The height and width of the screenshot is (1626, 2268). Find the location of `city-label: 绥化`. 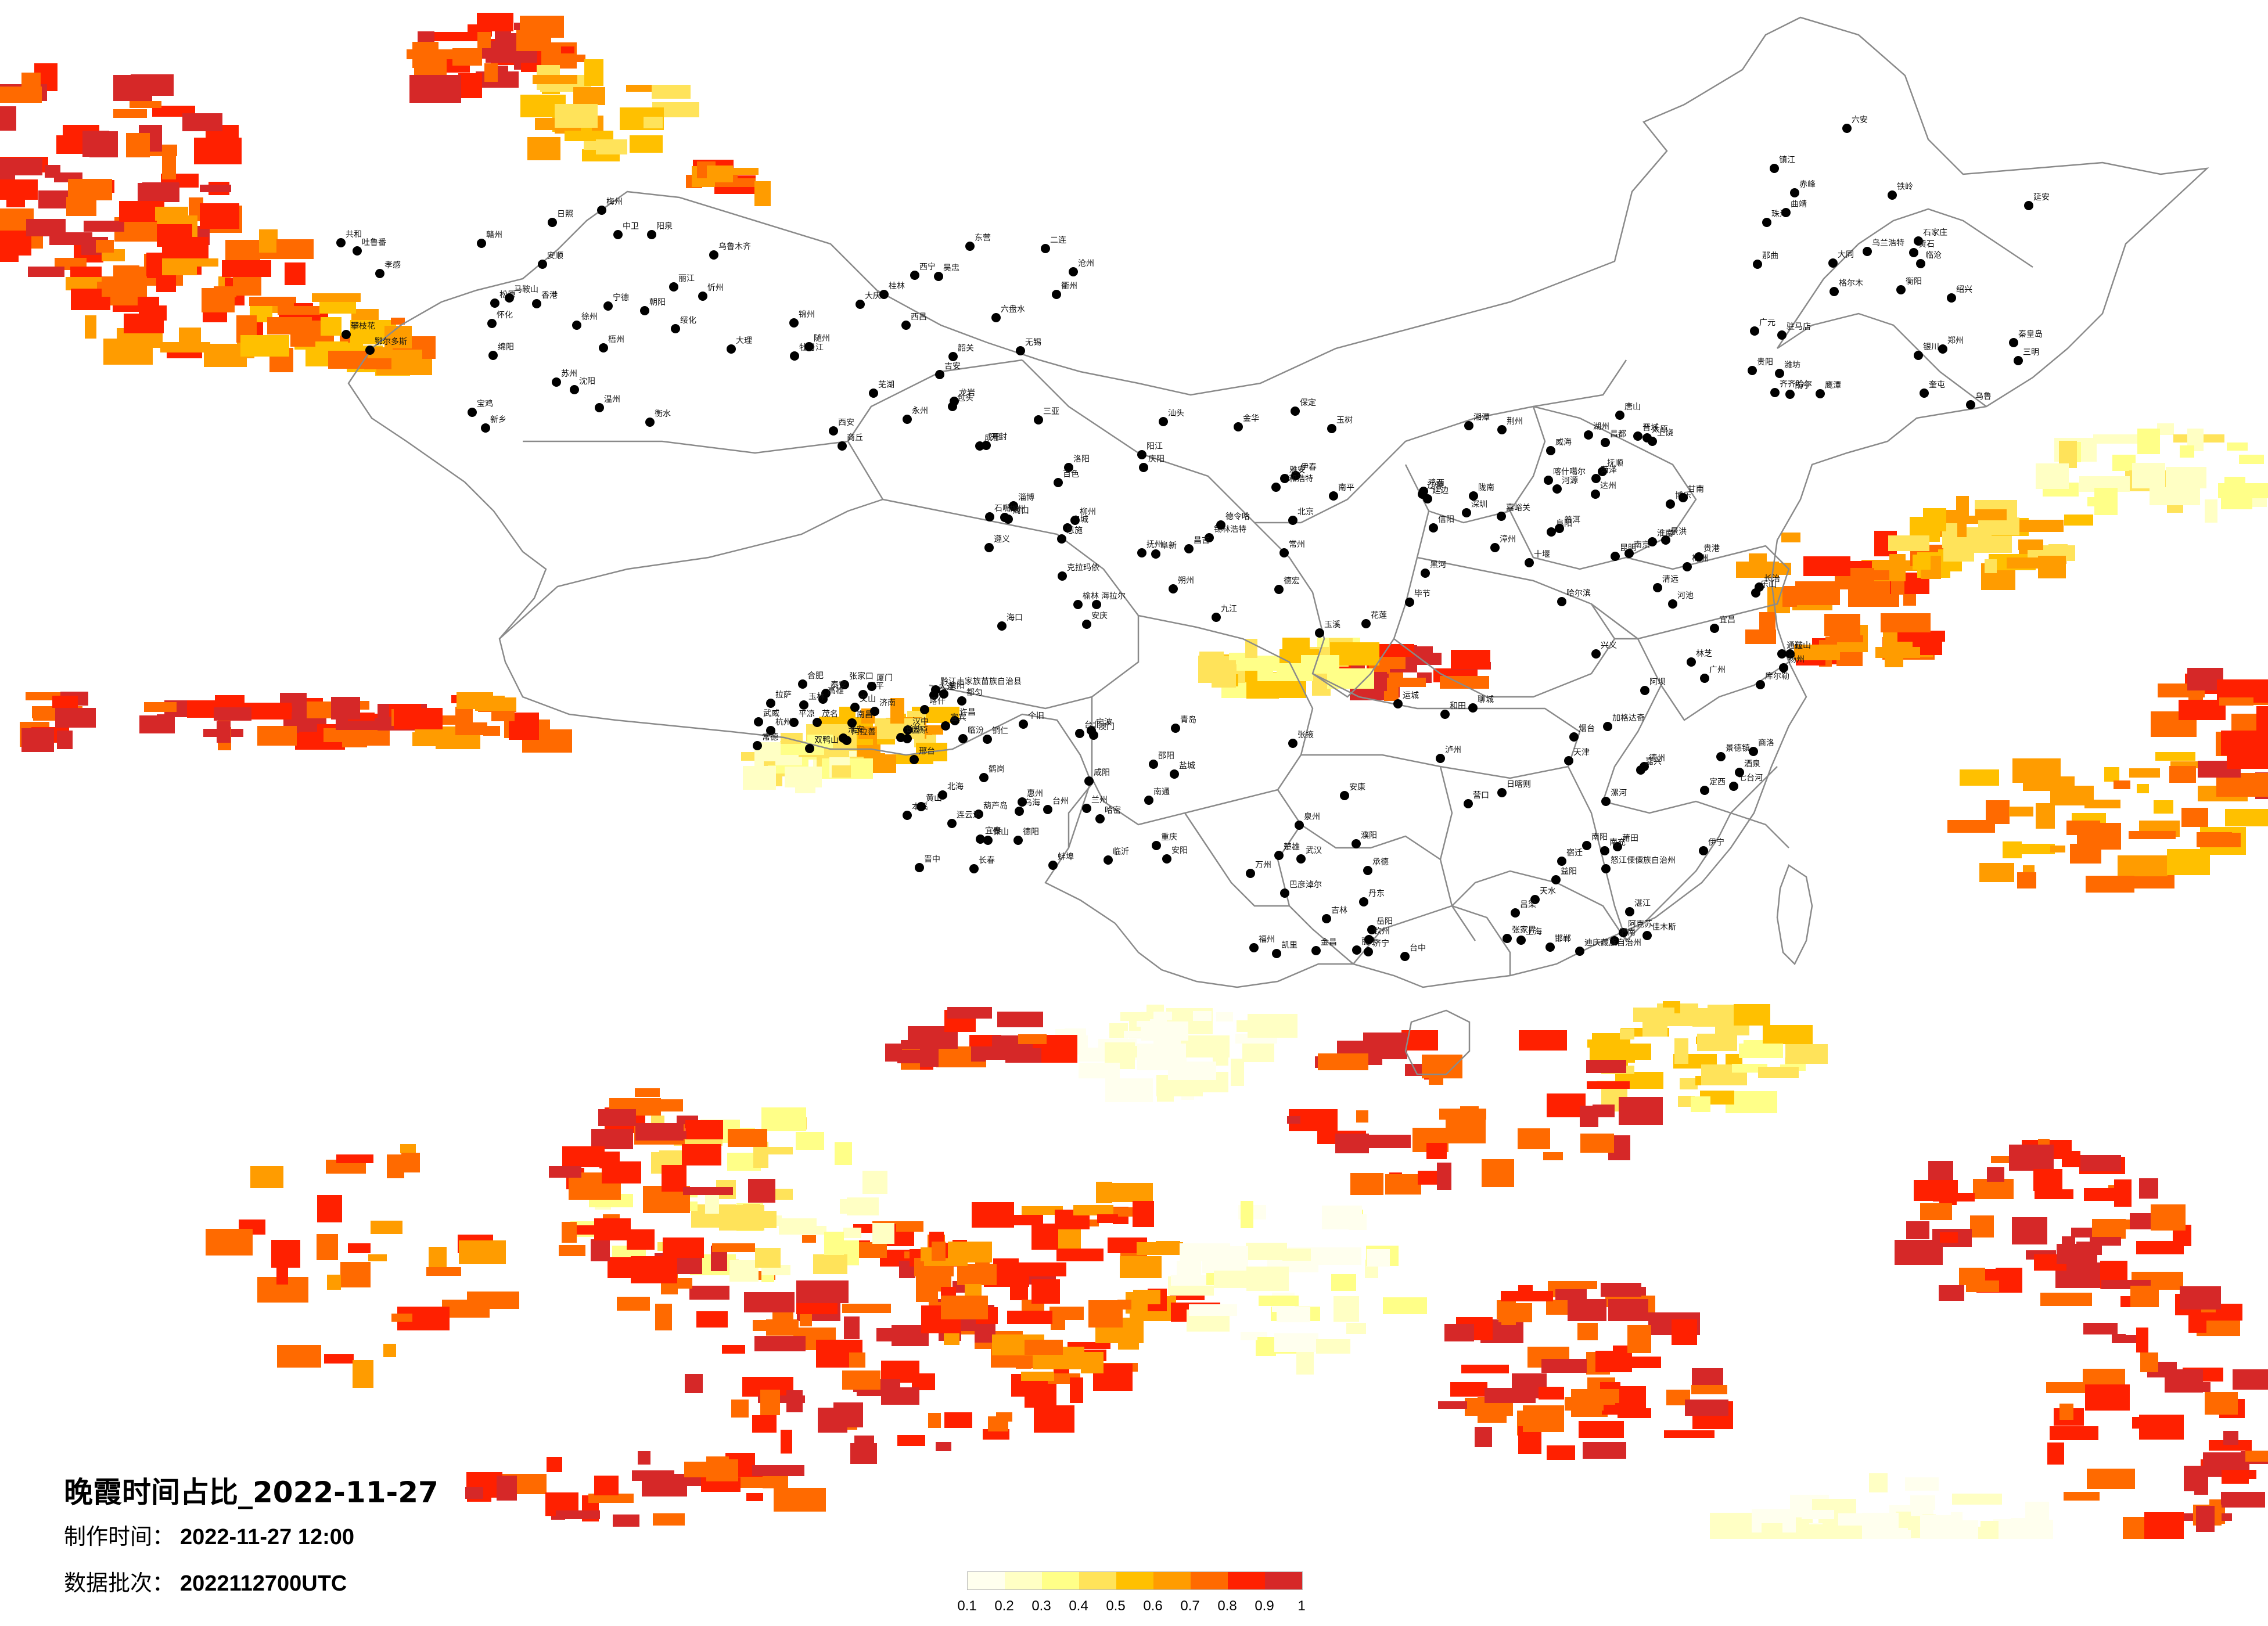

city-label: 绥化 is located at coordinates (688, 320).